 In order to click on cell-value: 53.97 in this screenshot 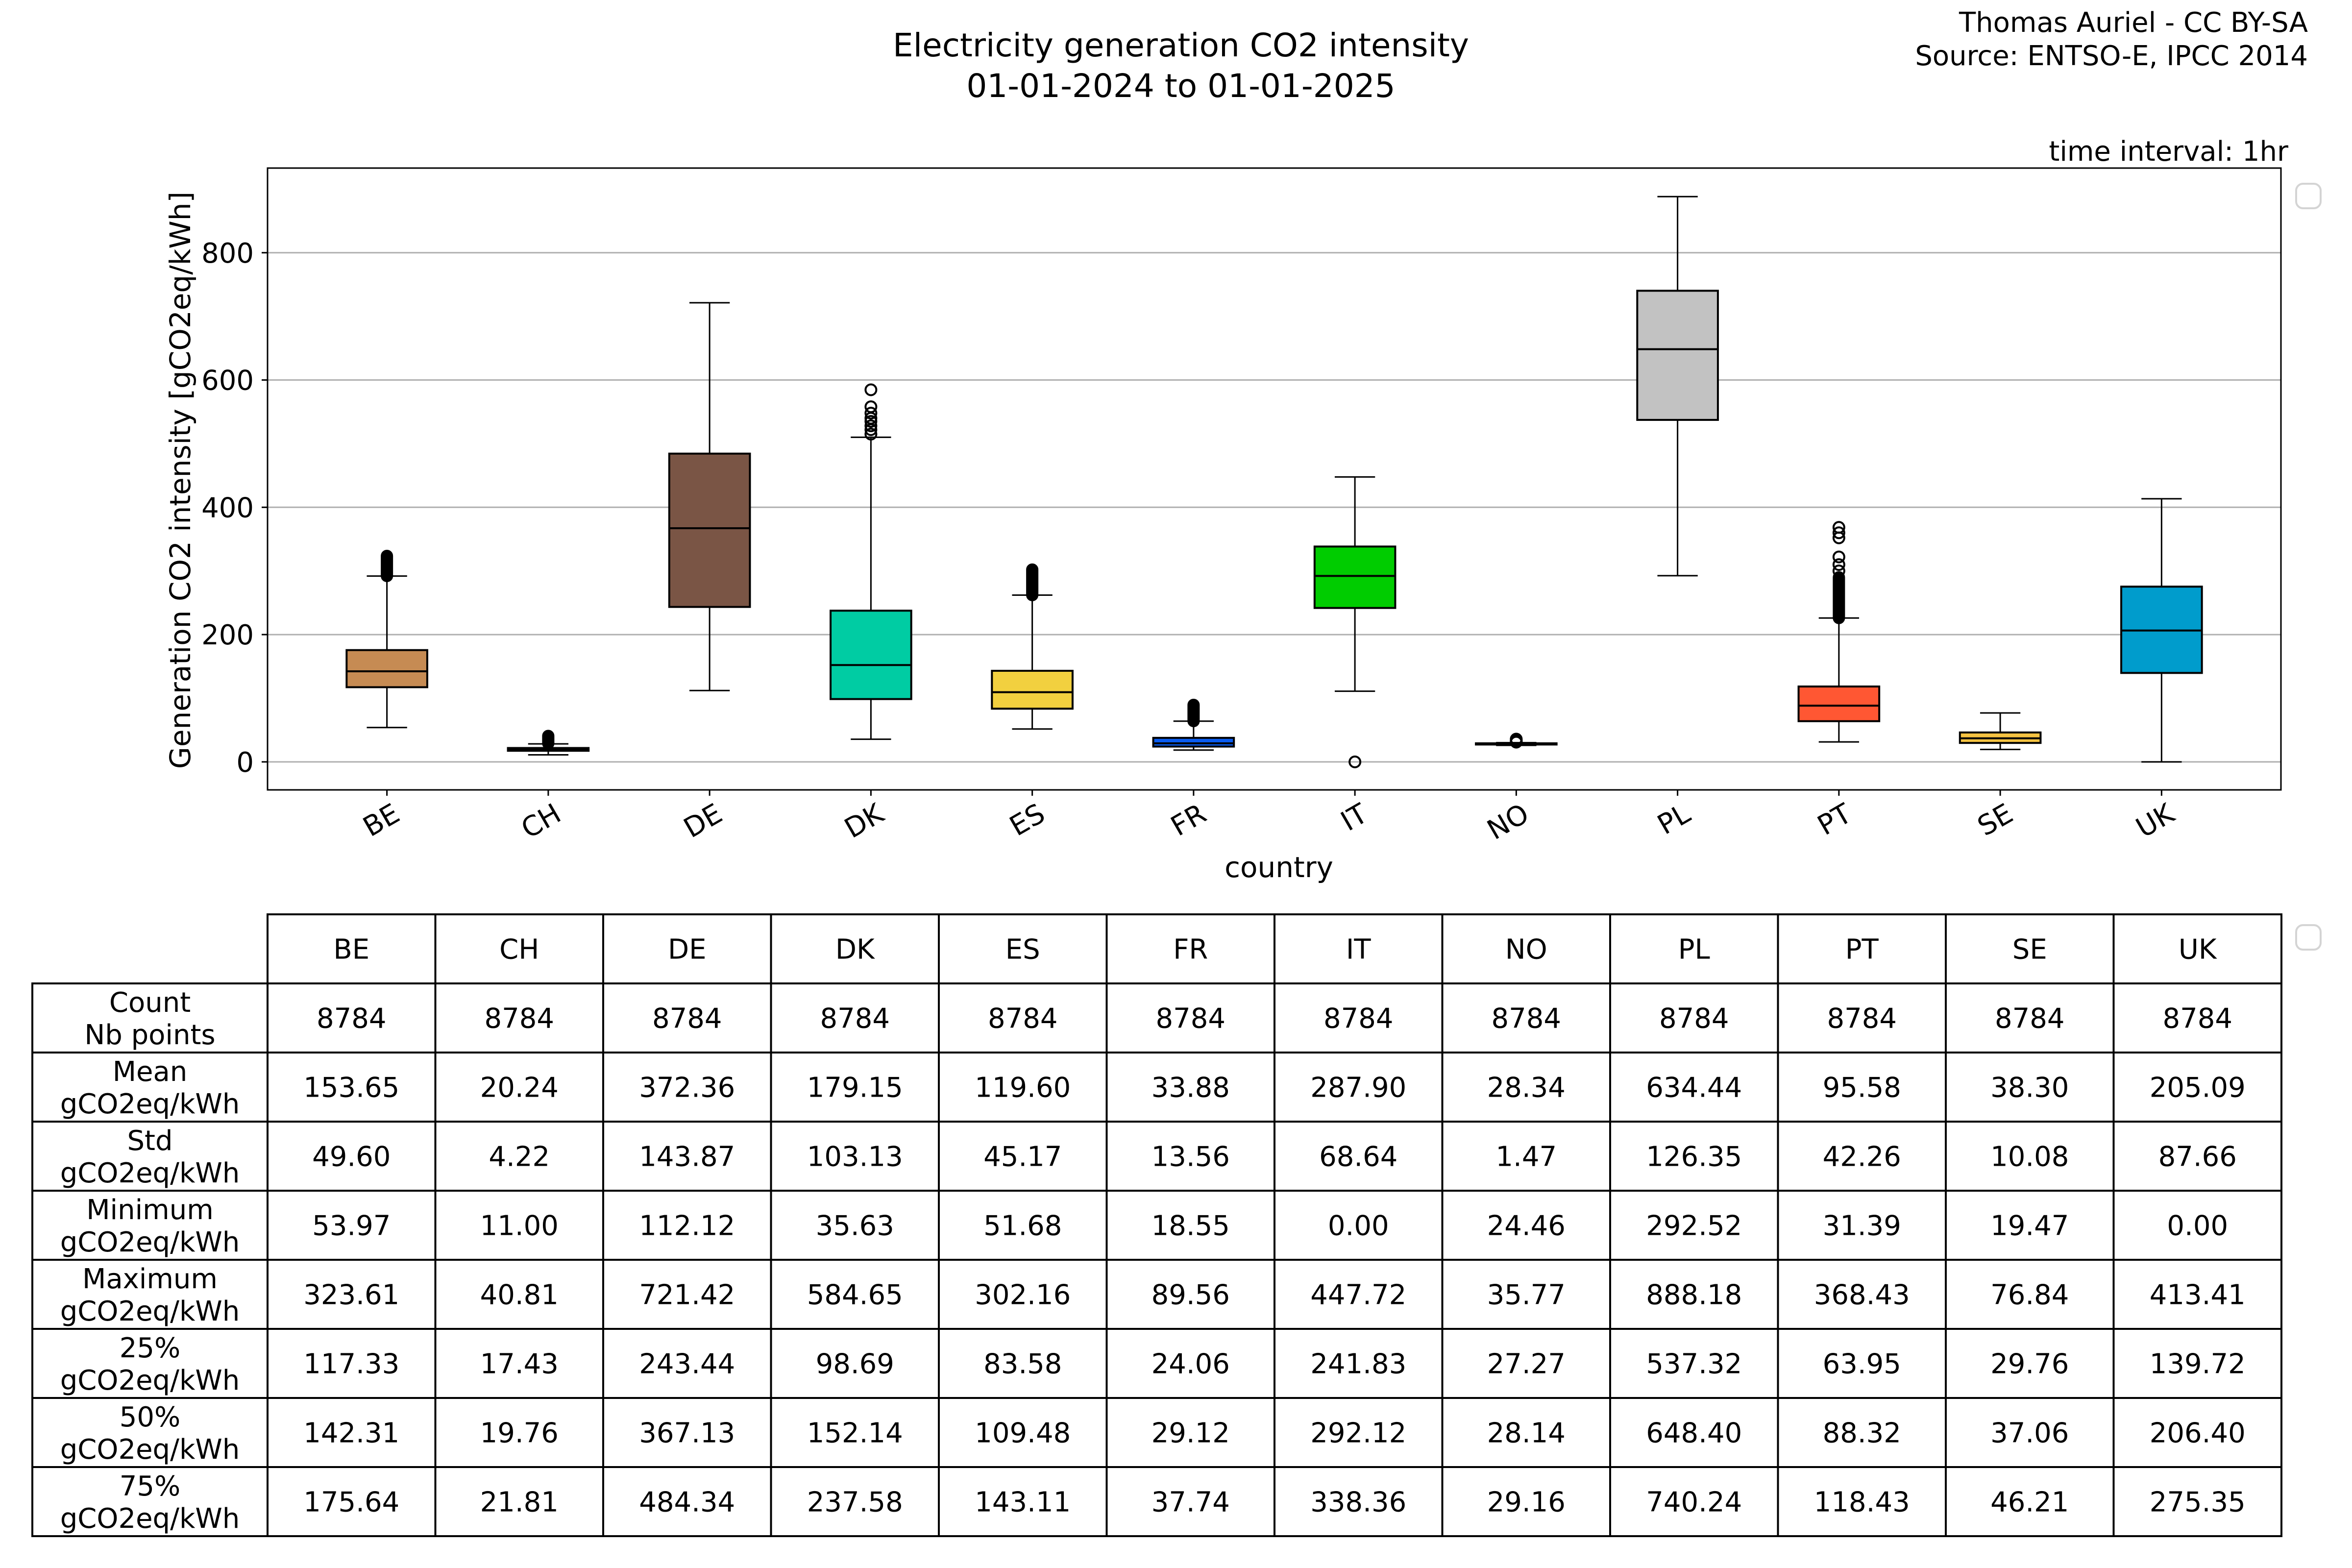, I will do `click(351, 1226)`.